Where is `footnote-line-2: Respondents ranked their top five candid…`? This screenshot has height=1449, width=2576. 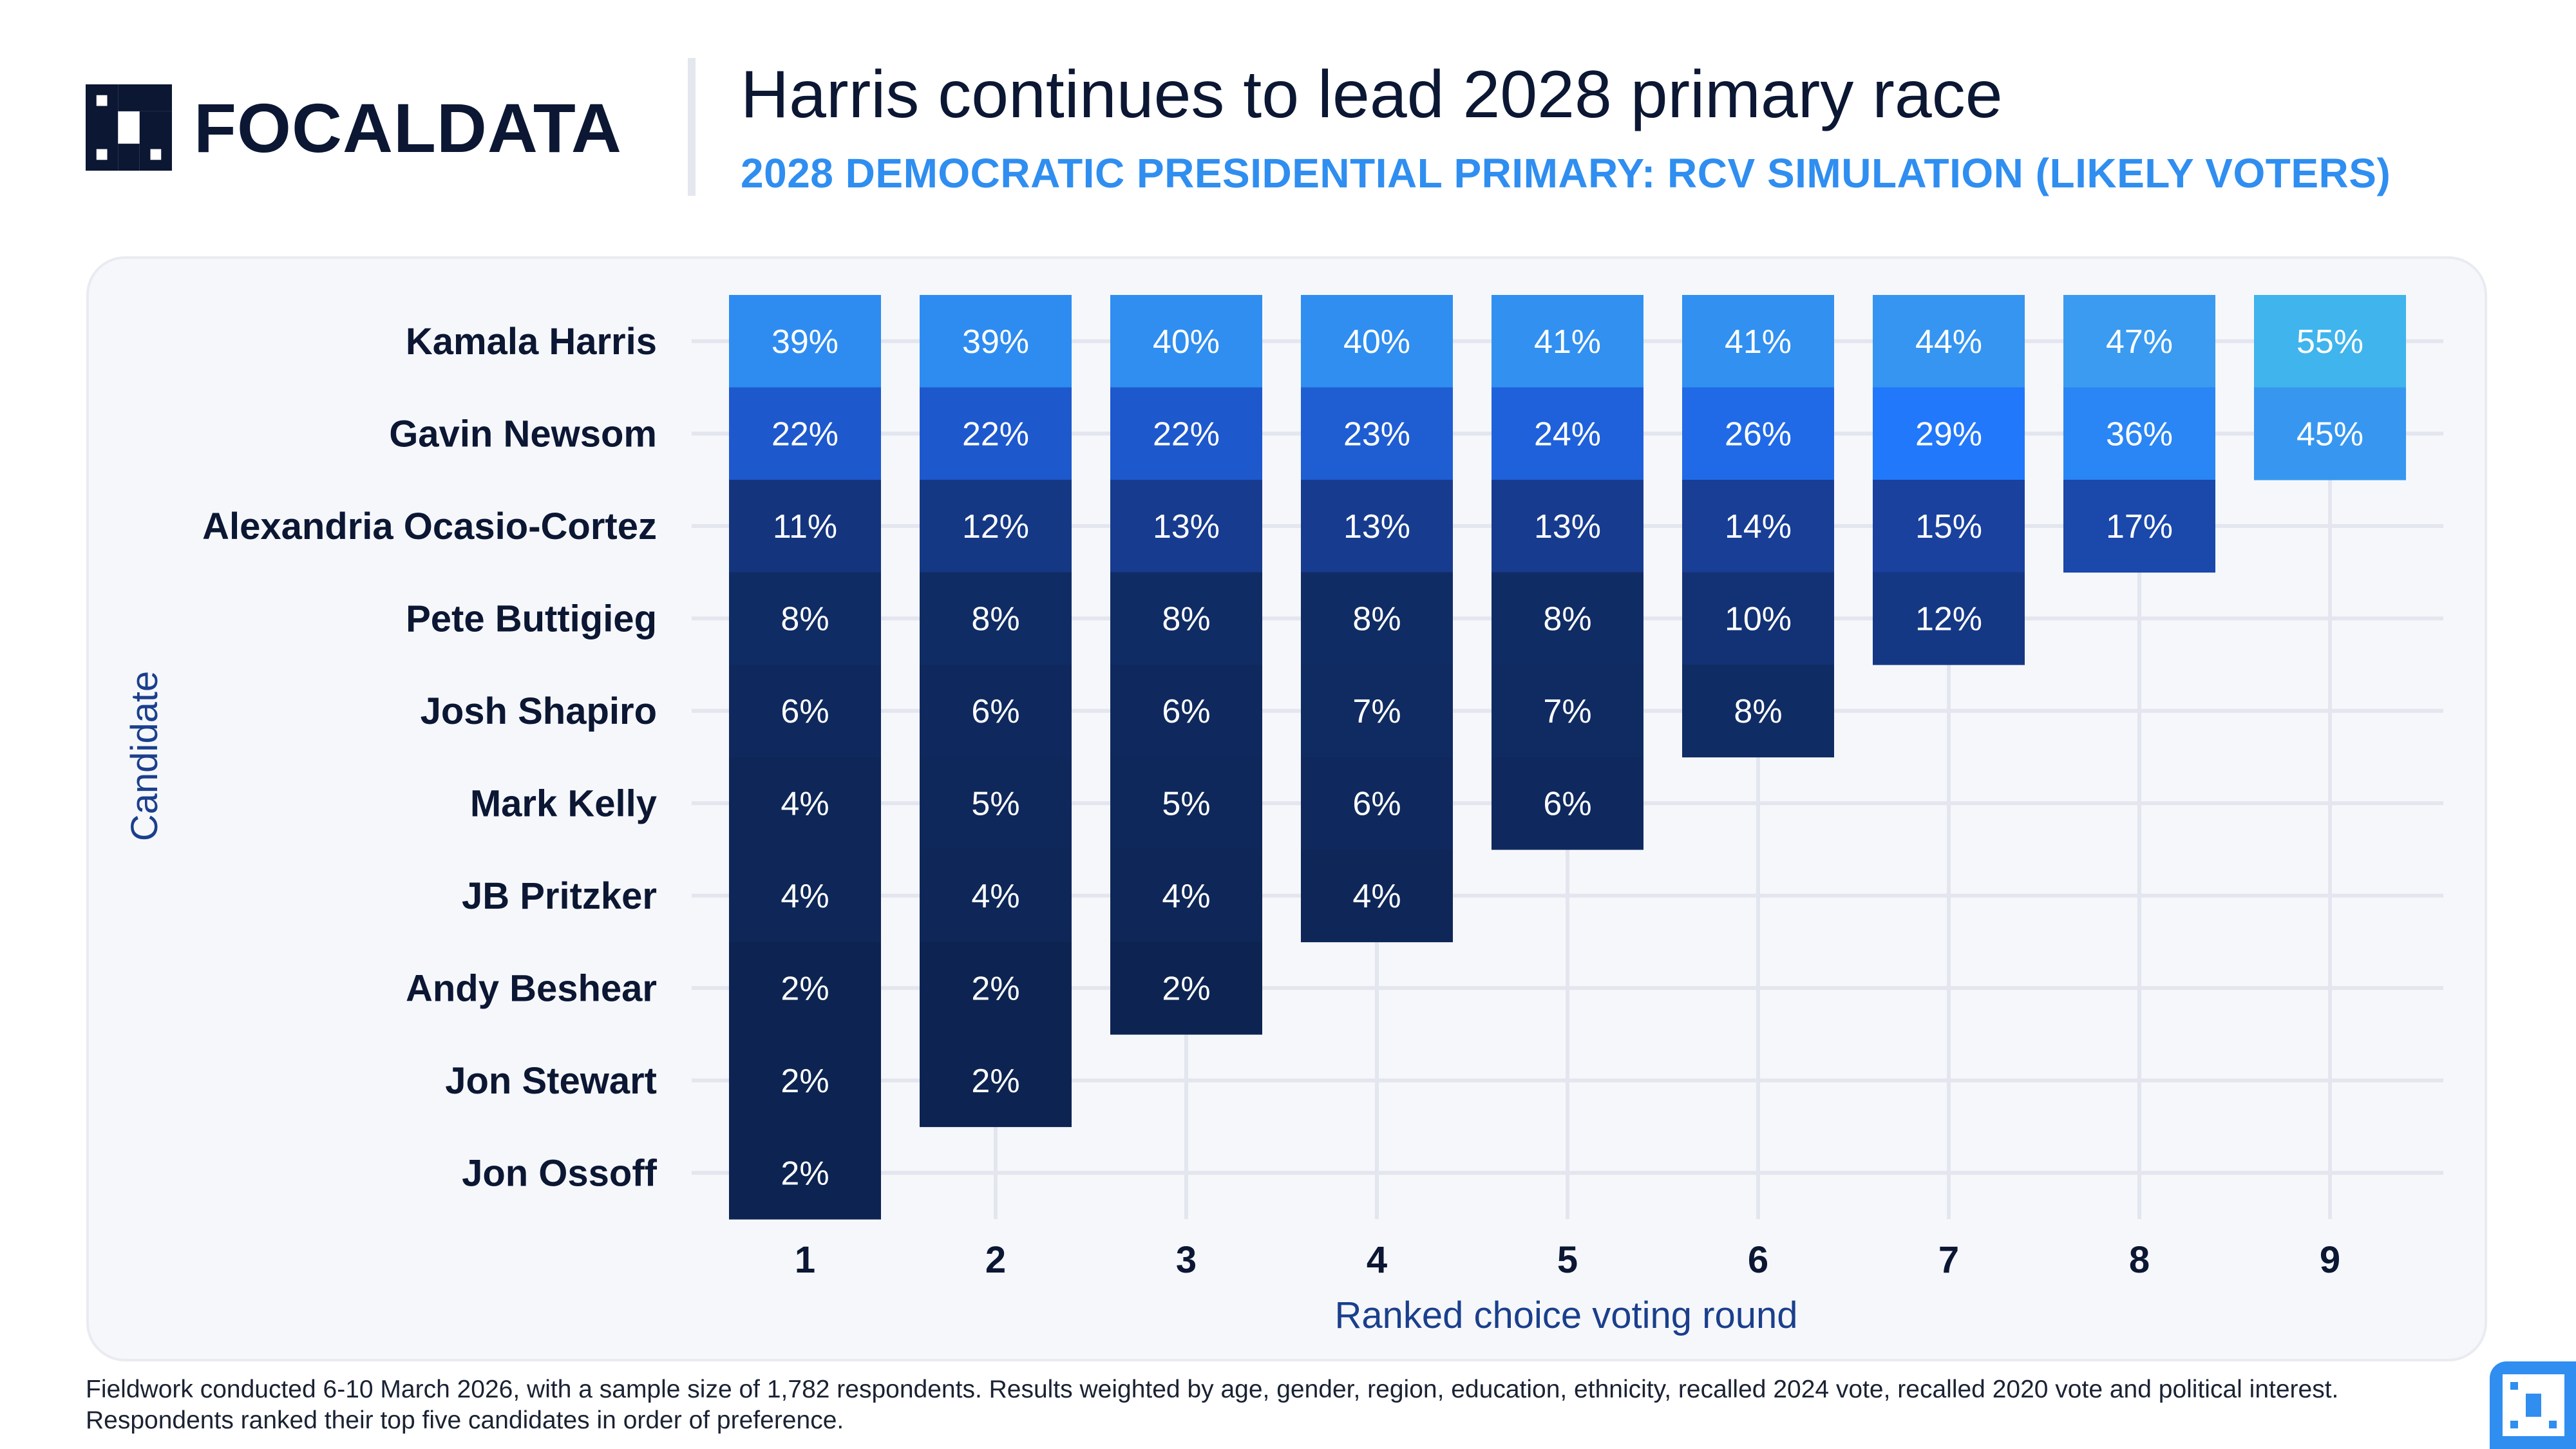 footnote-line-2: Respondents ranked their top five candid… is located at coordinates (465, 1420).